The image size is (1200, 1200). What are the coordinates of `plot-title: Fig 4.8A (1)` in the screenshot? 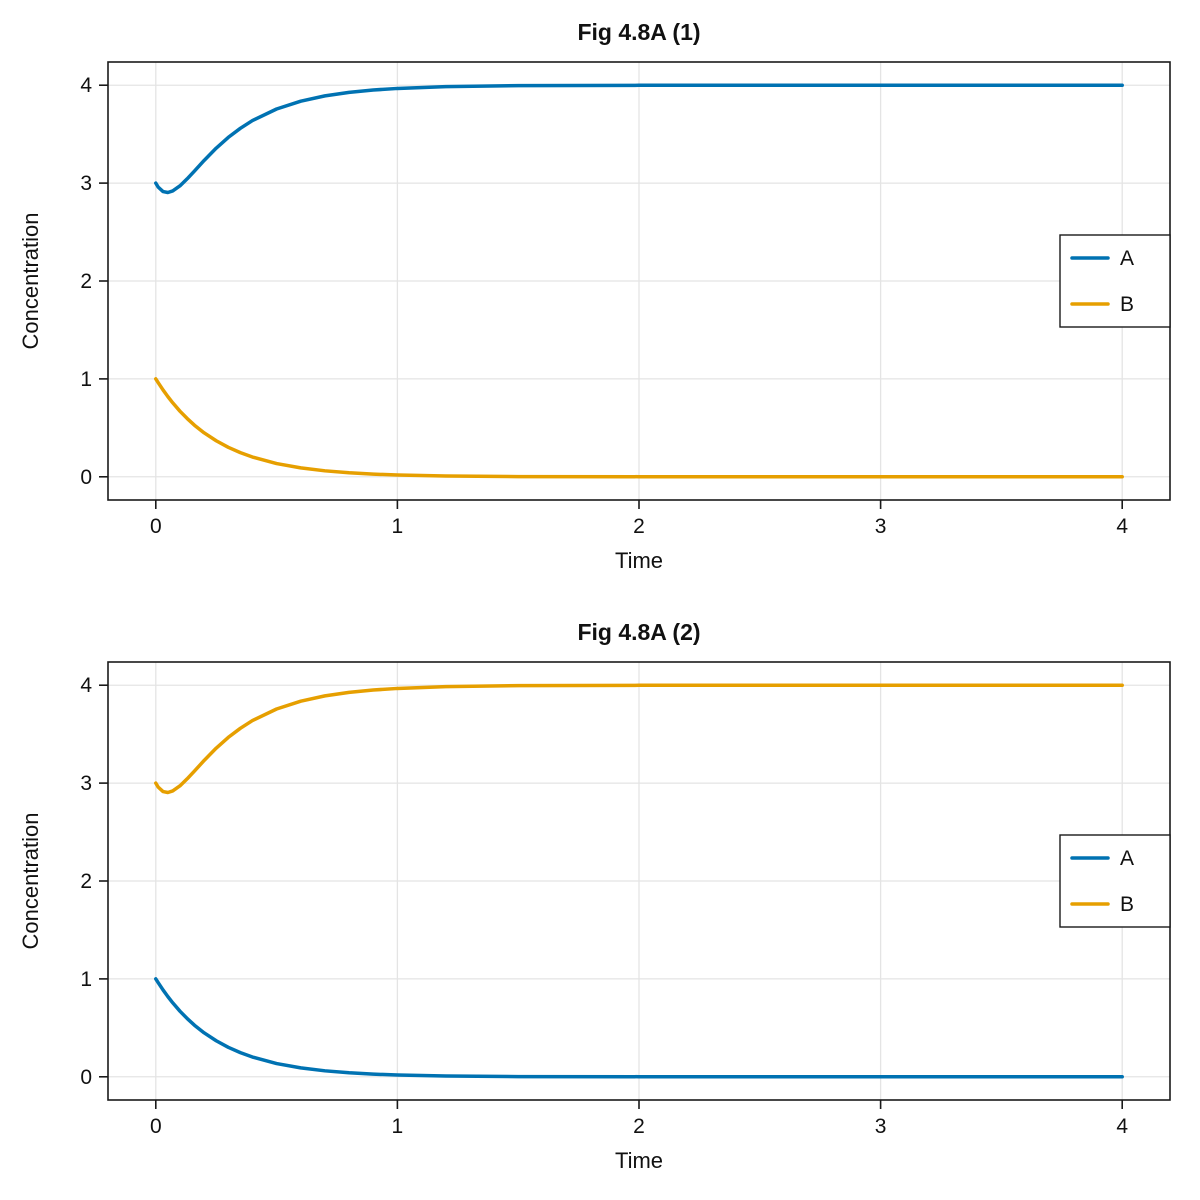 It's located at (638, 32).